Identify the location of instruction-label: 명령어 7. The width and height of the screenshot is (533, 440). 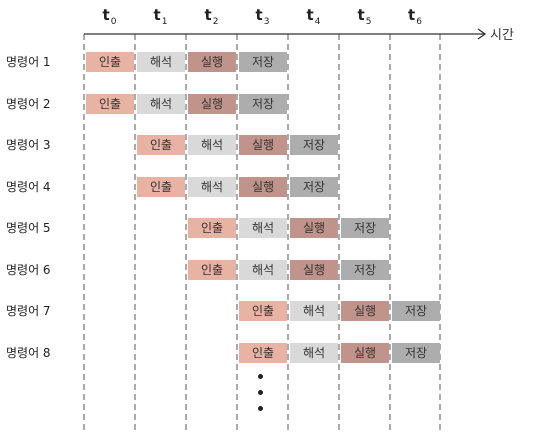
(28, 311).